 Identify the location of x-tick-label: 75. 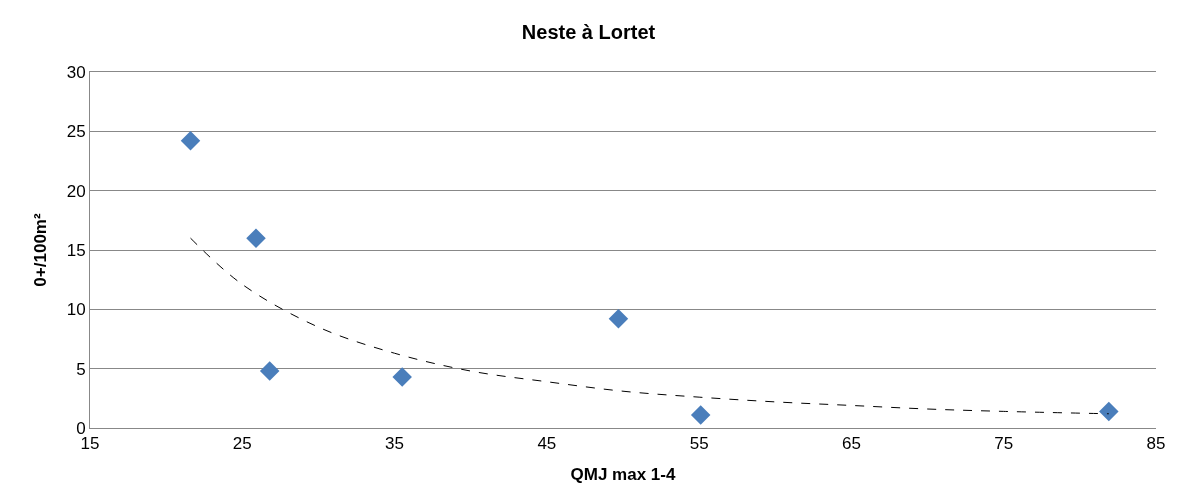
(1004, 444).